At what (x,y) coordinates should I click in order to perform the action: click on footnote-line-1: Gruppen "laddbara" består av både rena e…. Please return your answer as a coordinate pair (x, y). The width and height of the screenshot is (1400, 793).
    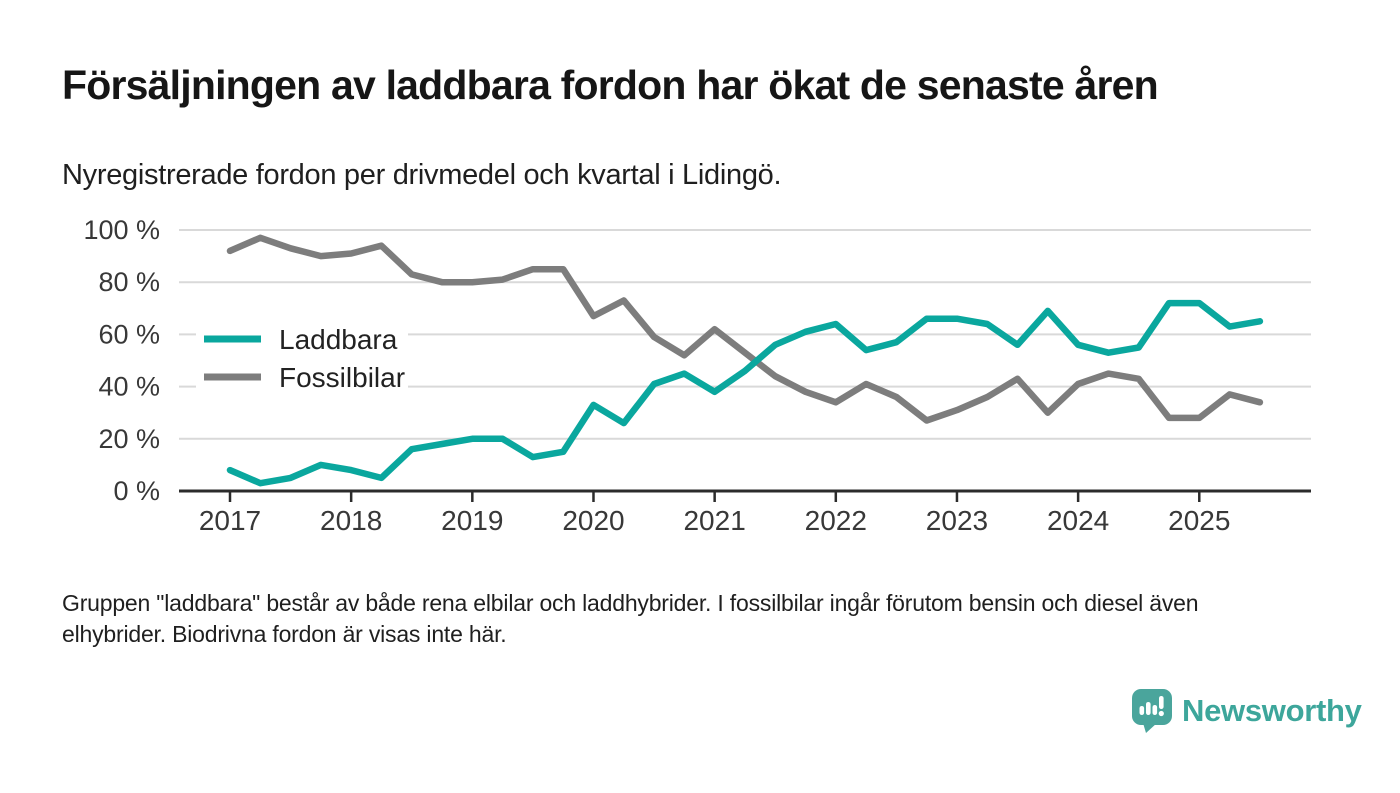
    Looking at the image, I should click on (630, 603).